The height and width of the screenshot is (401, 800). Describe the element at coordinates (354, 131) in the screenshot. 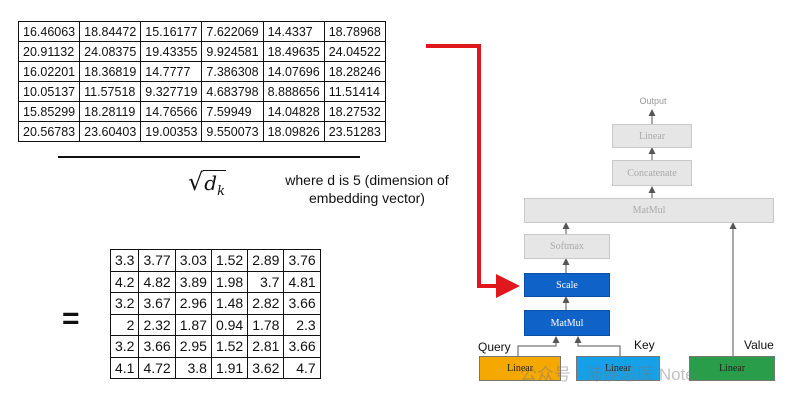

I see `matrix-cell: 23.51283` at that location.